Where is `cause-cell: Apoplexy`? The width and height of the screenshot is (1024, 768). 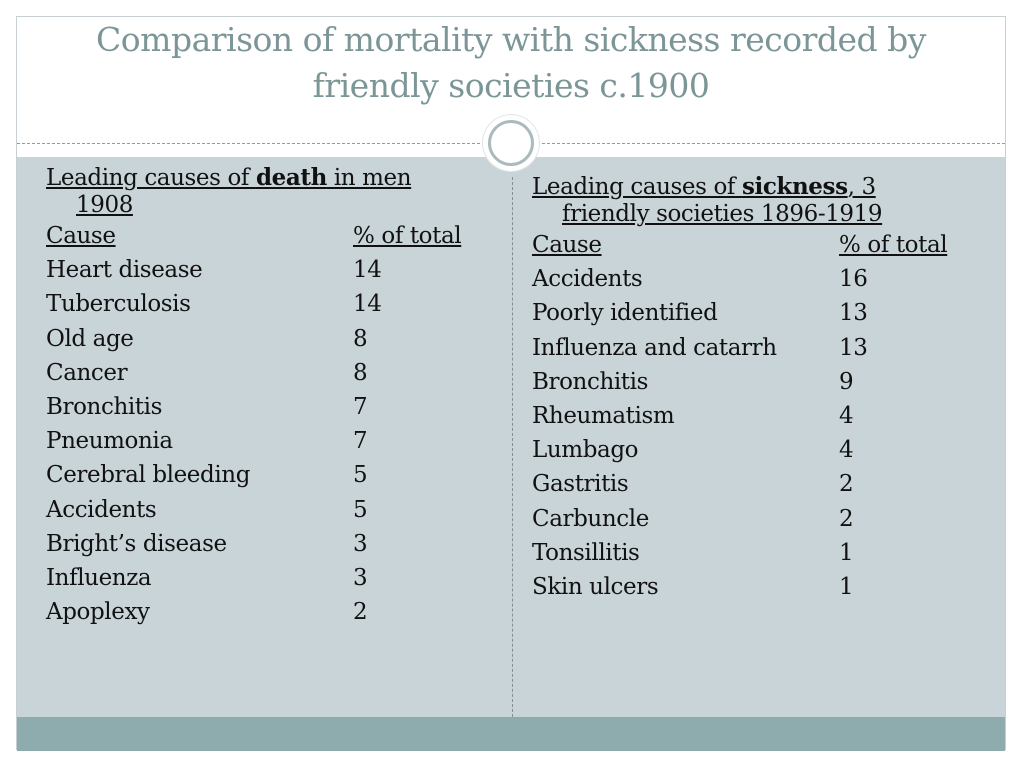 cause-cell: Apoplexy is located at coordinates (98, 612).